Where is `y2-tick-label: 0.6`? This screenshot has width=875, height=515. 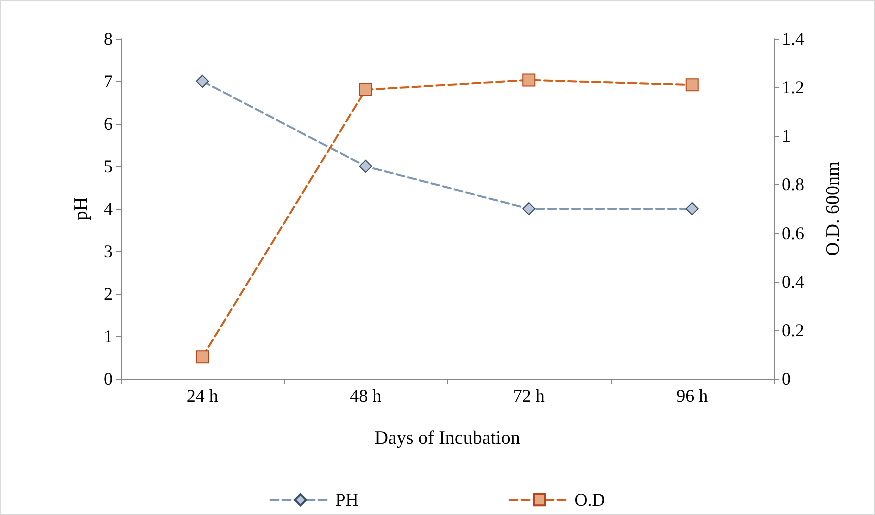
y2-tick-label: 0.6 is located at coordinates (793, 233).